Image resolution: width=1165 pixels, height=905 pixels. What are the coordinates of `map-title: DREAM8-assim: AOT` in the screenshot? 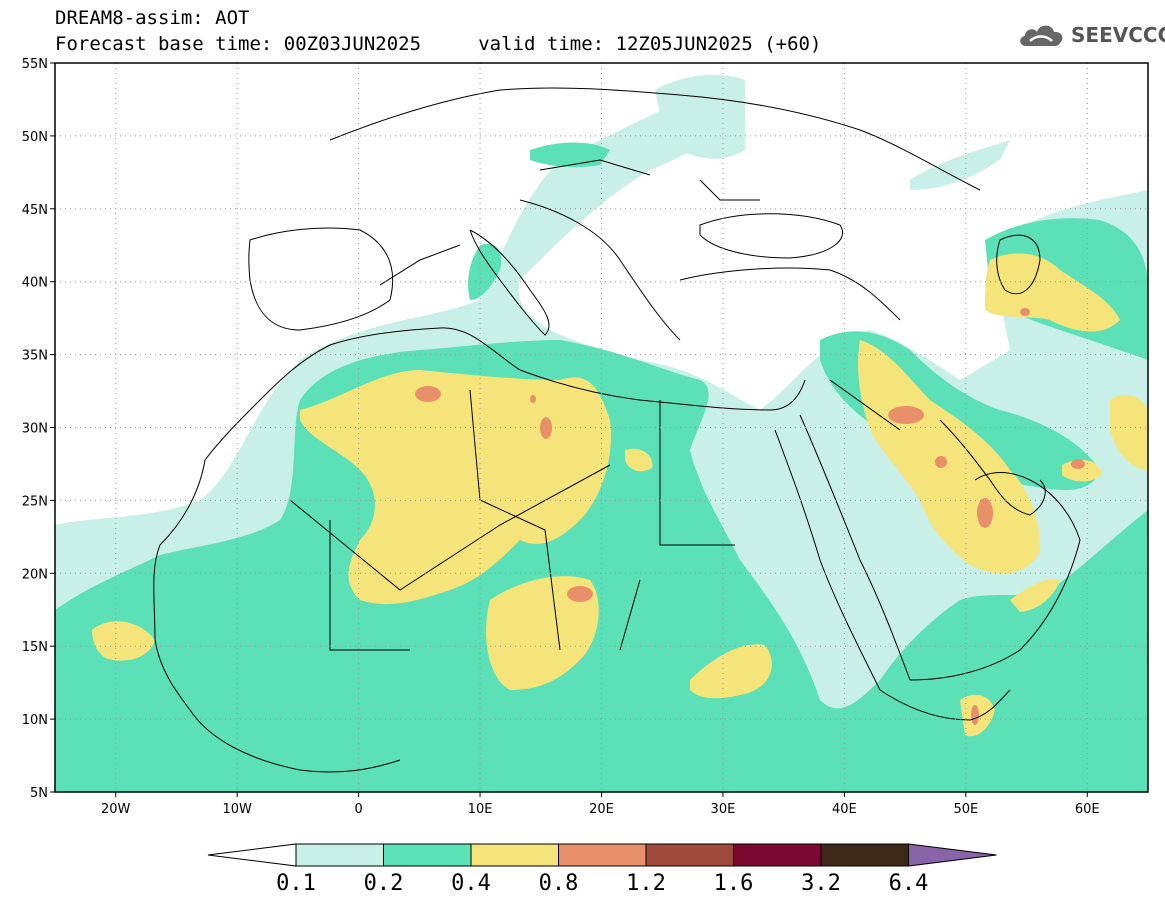 It's located at (152, 18).